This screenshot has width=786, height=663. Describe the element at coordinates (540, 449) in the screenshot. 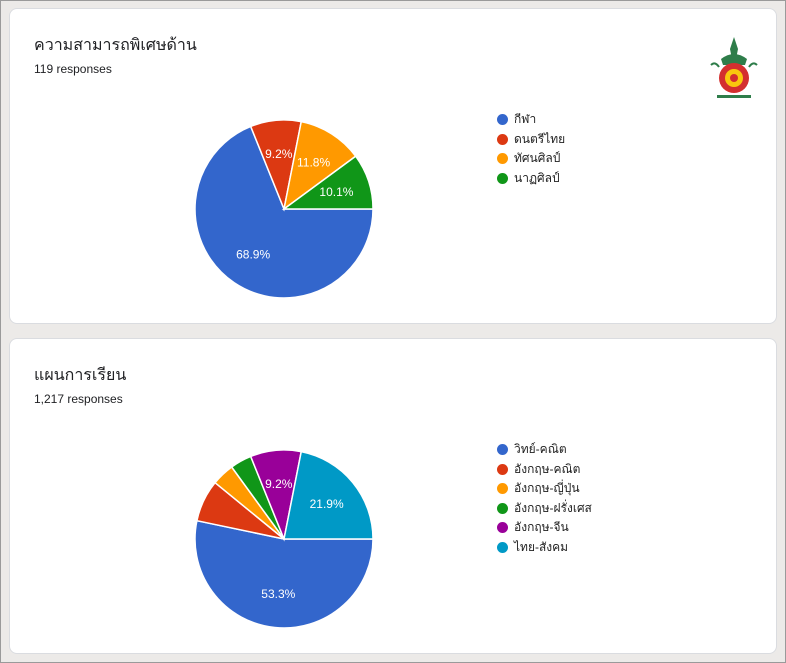

I see `legend-label: วิทย์-คณิต` at that location.